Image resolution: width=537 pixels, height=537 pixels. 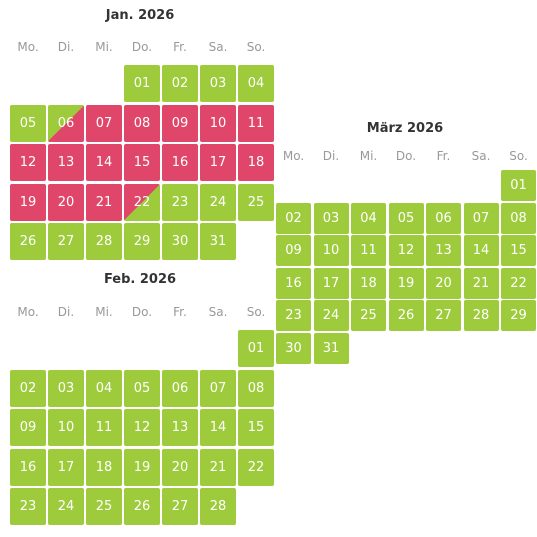 I want to click on month-title: Feb. 2026, so click(x=140, y=279).